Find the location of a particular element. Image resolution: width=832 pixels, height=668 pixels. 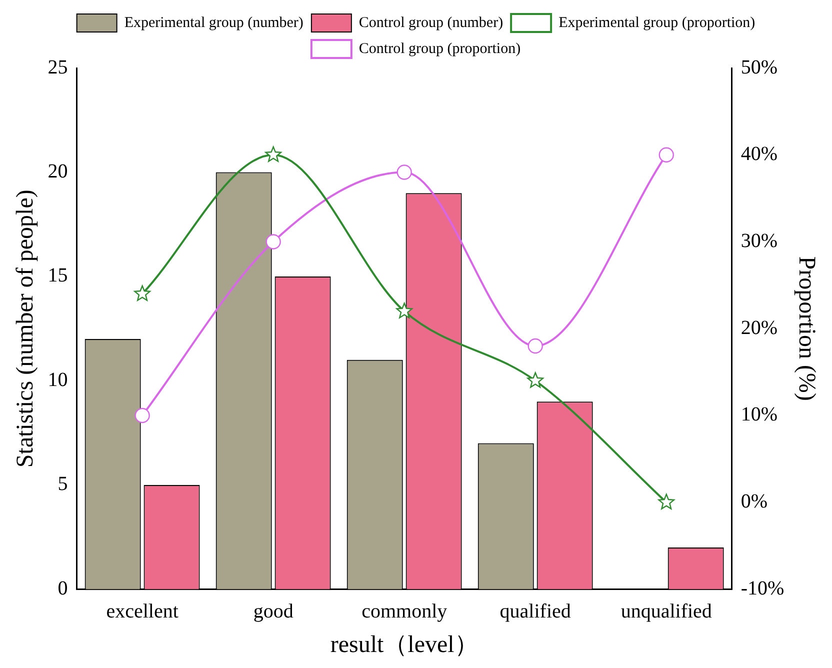

y2-tick-label: 40% is located at coordinates (759, 154).